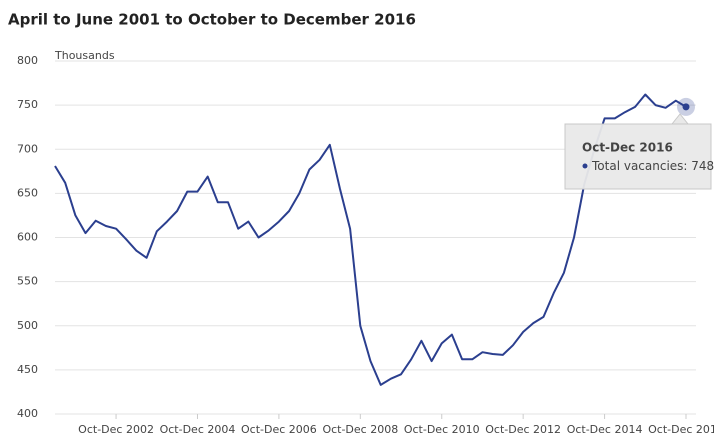 Image resolution: width=714 pixels, height=433 pixels. I want to click on tooltip-text: Total vacancies: 748, so click(652, 166).